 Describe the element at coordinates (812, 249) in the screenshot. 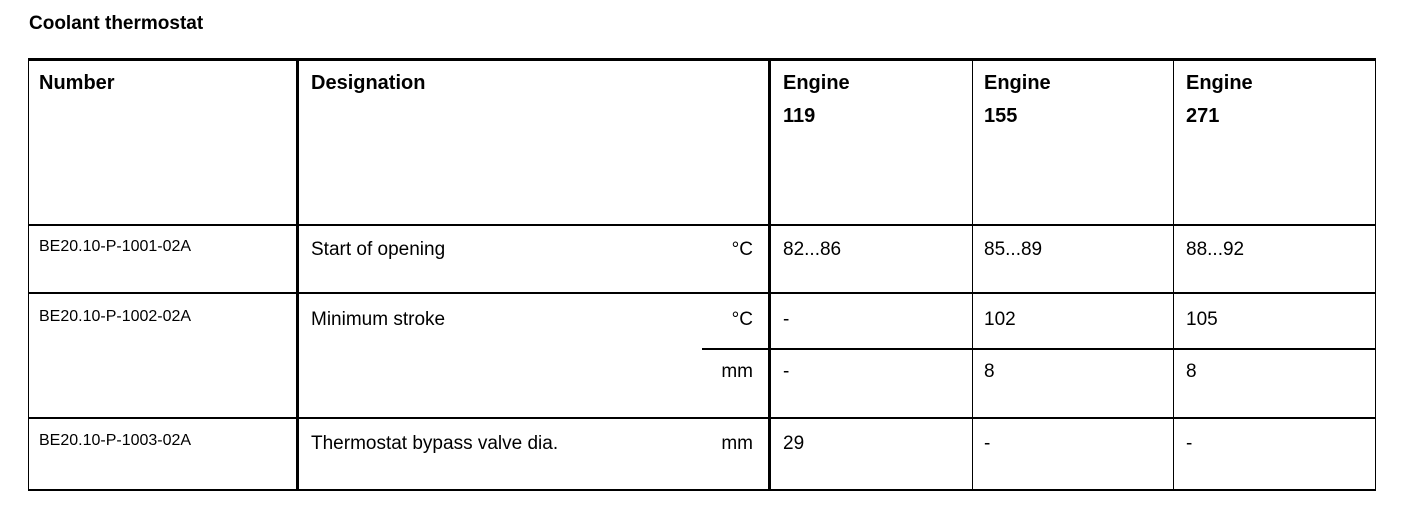

I see `cell-value: 82...86` at that location.